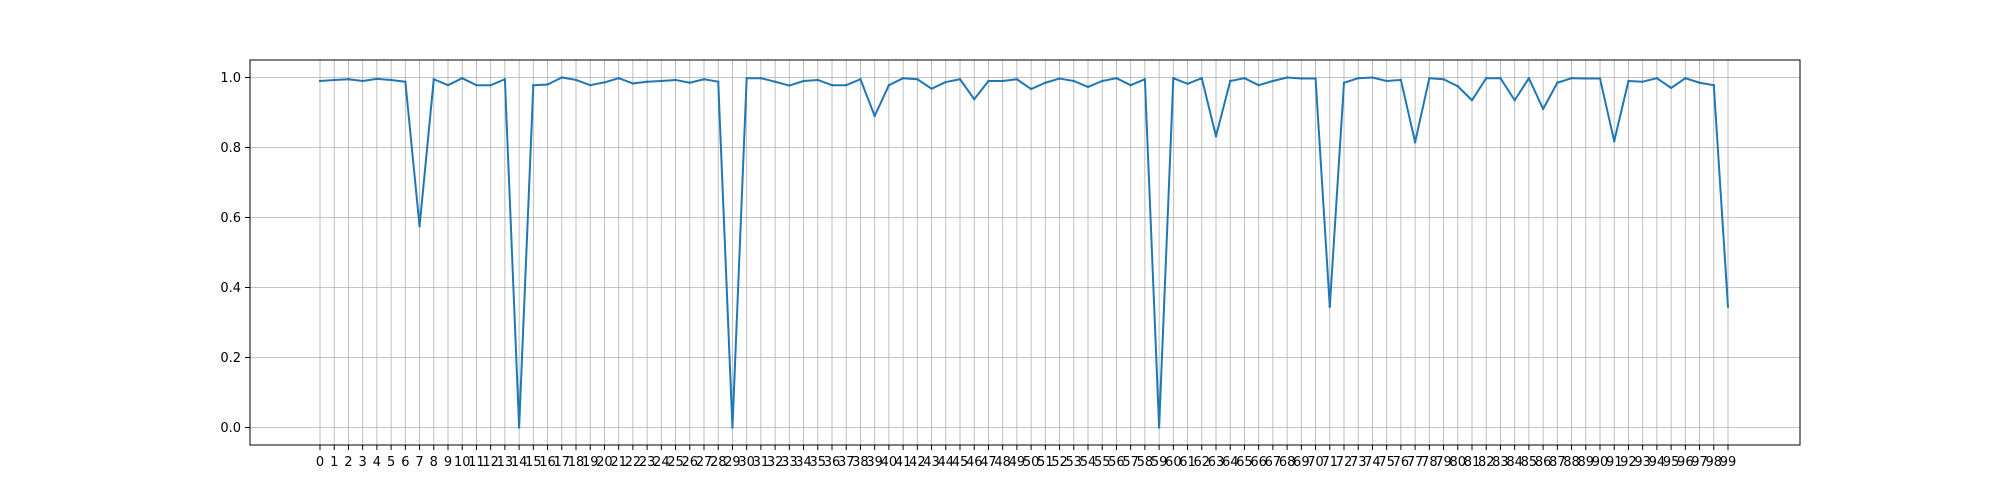 This screenshot has width=2000, height=500. What do you see at coordinates (1486, 462) in the screenshot?
I see `x-tick-label: 82` at bounding box center [1486, 462].